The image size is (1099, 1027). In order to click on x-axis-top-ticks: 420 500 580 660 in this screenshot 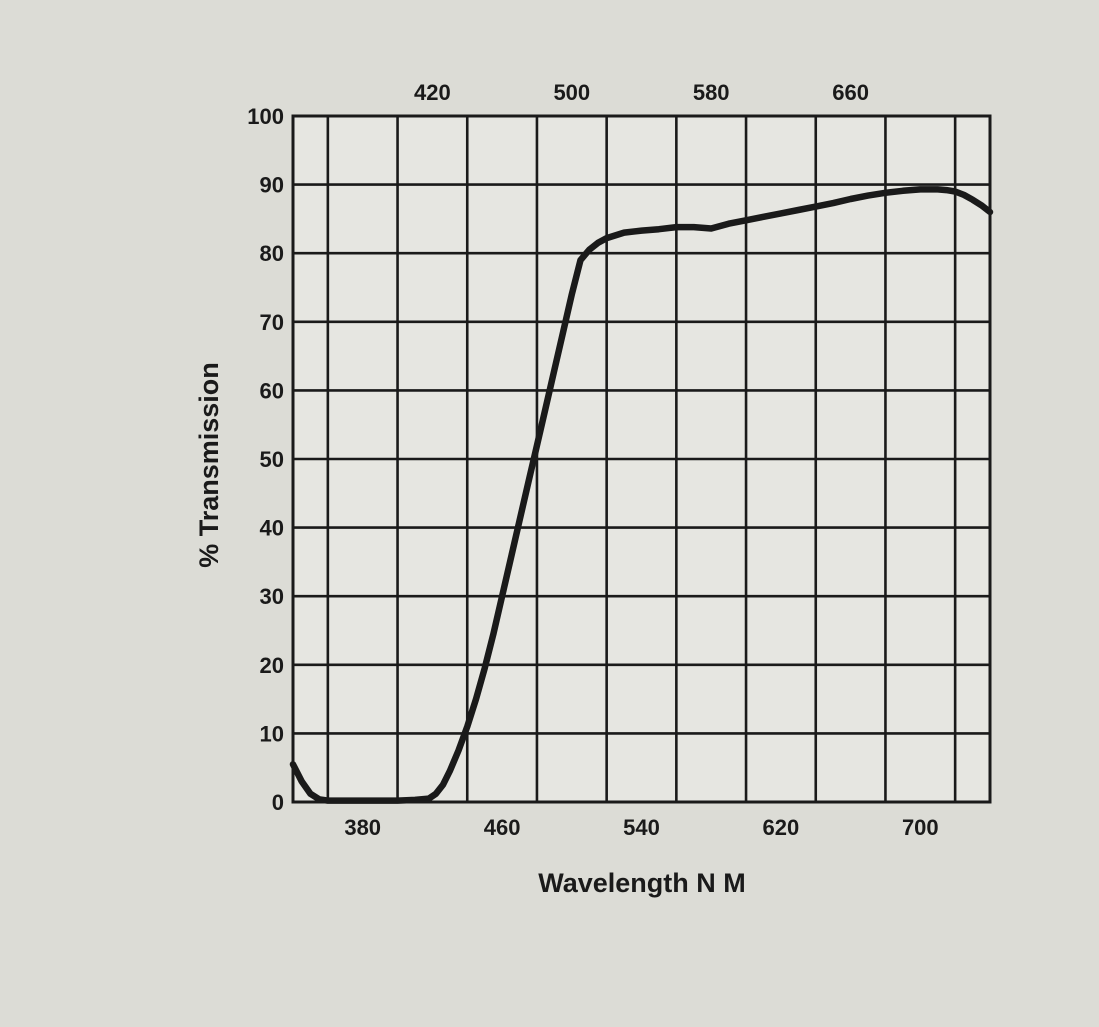, I will do `click(641, 92)`.